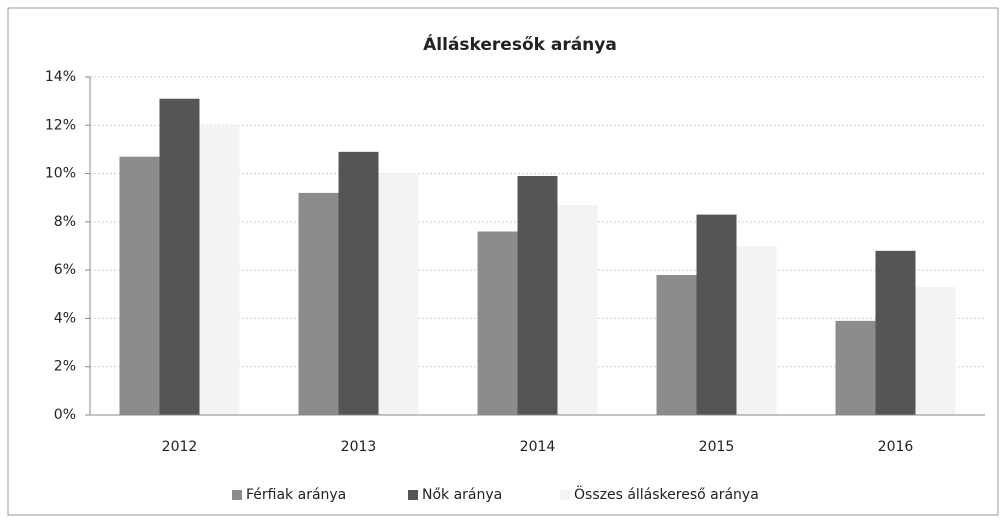 The height and width of the screenshot is (520, 1003). I want to click on x-tick-label: 2012, so click(180, 447).